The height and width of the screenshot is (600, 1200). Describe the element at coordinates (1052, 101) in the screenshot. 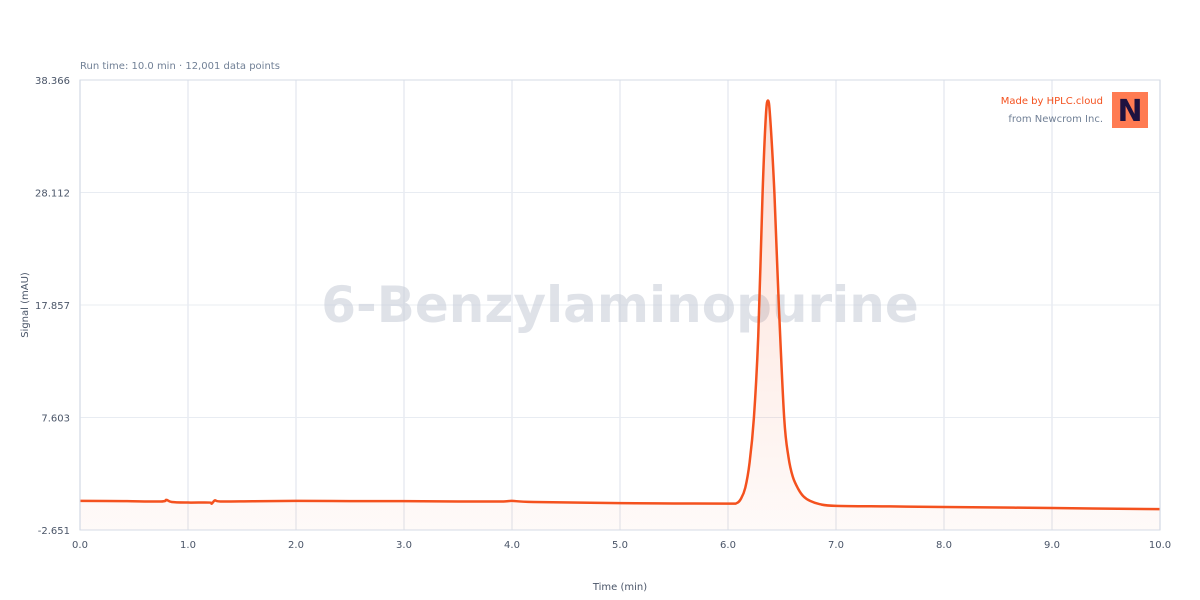

I see `credit-line-1: Made by HPLC.cloud` at that location.